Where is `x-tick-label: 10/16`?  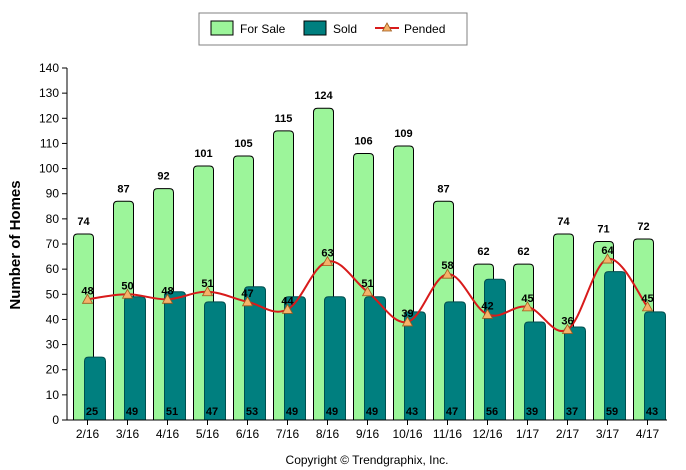
x-tick-label: 10/16 is located at coordinates (407, 434).